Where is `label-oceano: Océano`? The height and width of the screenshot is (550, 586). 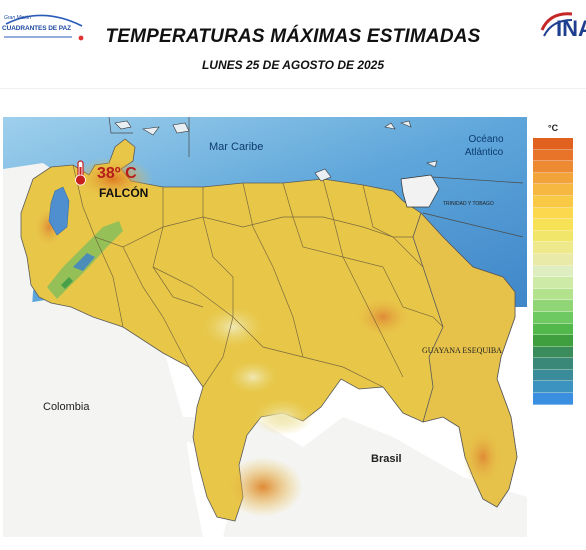
label-oceano: Océano is located at coordinates (486, 139).